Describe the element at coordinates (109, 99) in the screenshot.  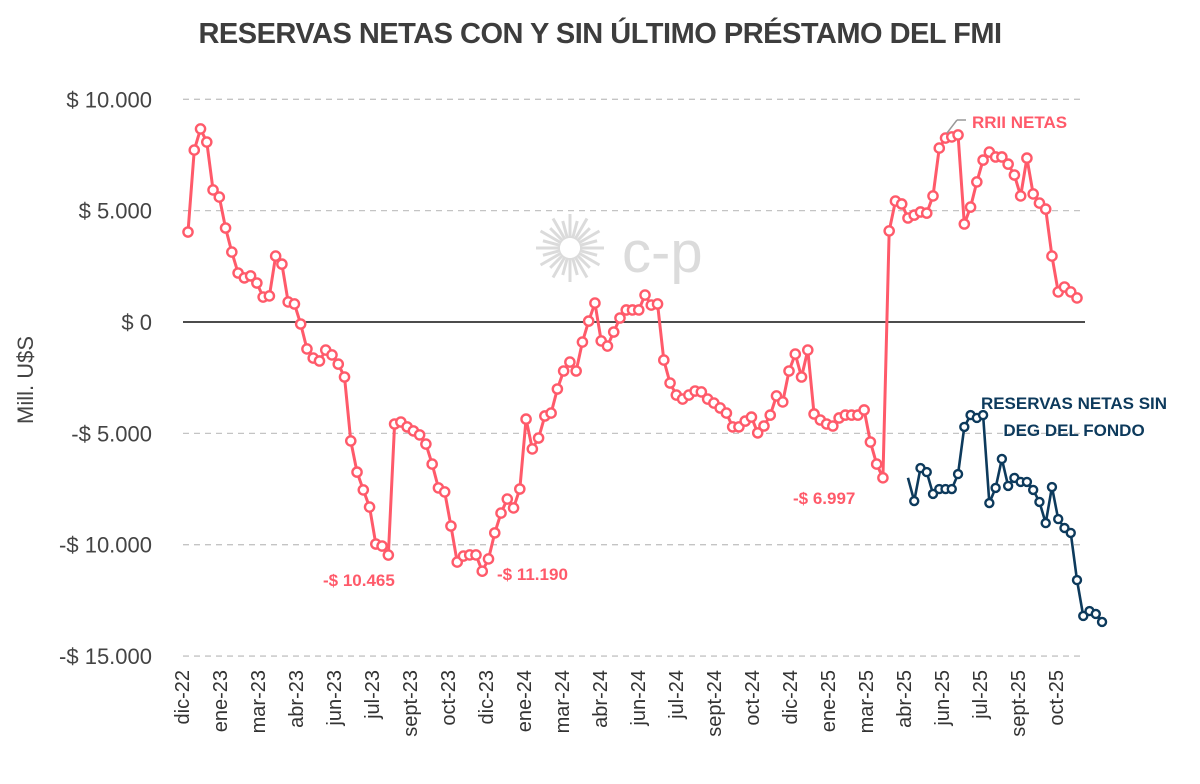
I see `y-tick-label: $ 10.000` at that location.